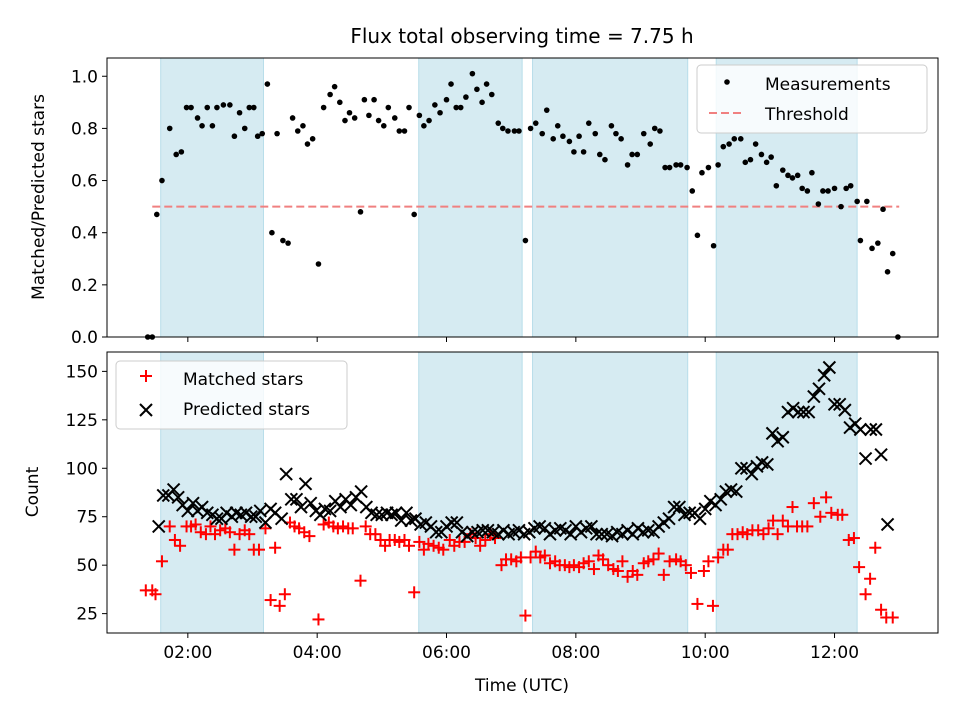 The width and height of the screenshot is (960, 720). Describe the element at coordinates (511, 339) in the screenshot. I see `top-x-axis` at that location.